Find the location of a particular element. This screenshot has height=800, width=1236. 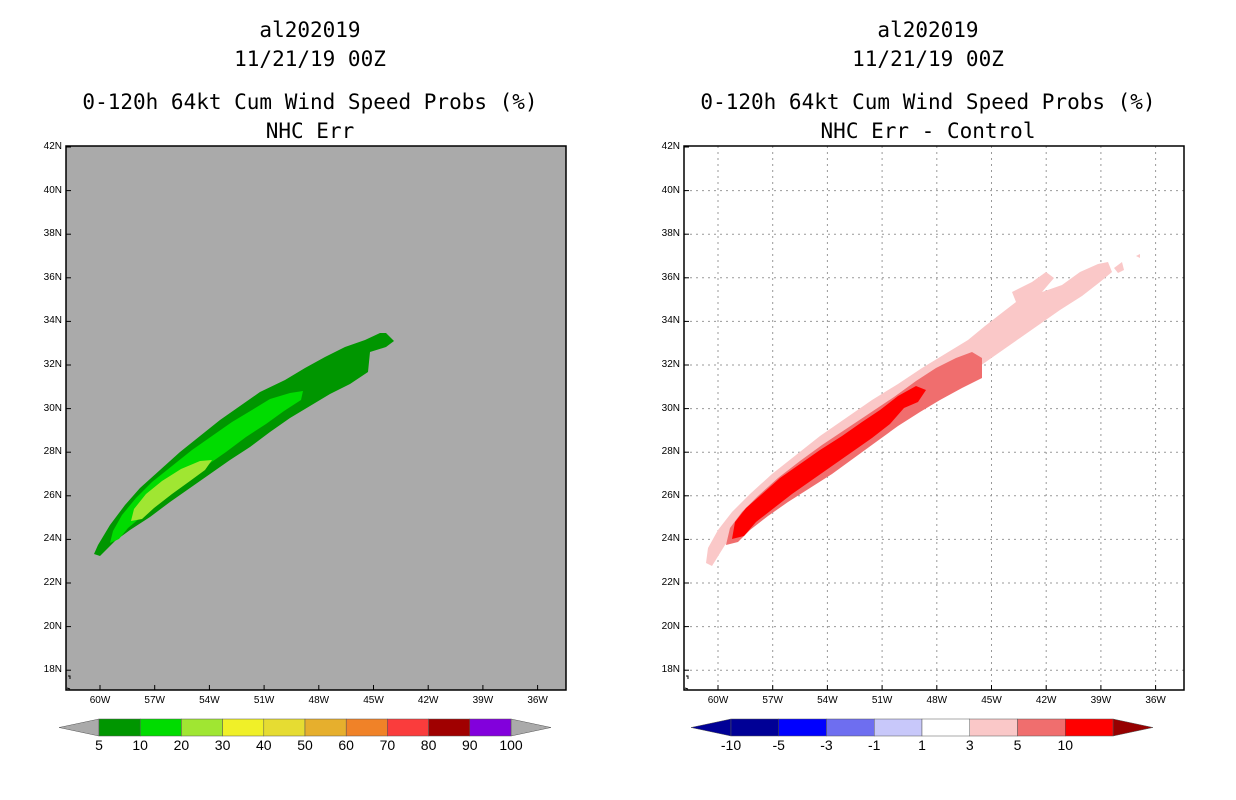

left-title-date: 11/21/19 00Z is located at coordinates (310, 59).